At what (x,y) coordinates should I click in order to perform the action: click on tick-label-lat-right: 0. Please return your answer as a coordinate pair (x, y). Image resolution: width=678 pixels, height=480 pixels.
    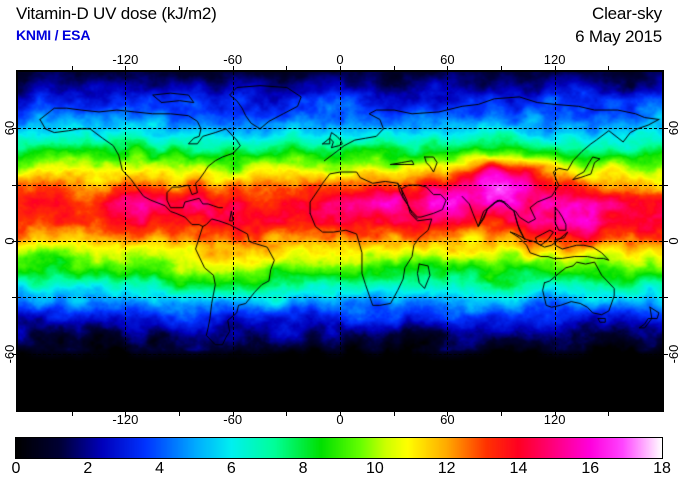
    Looking at the image, I should click on (672, 240).